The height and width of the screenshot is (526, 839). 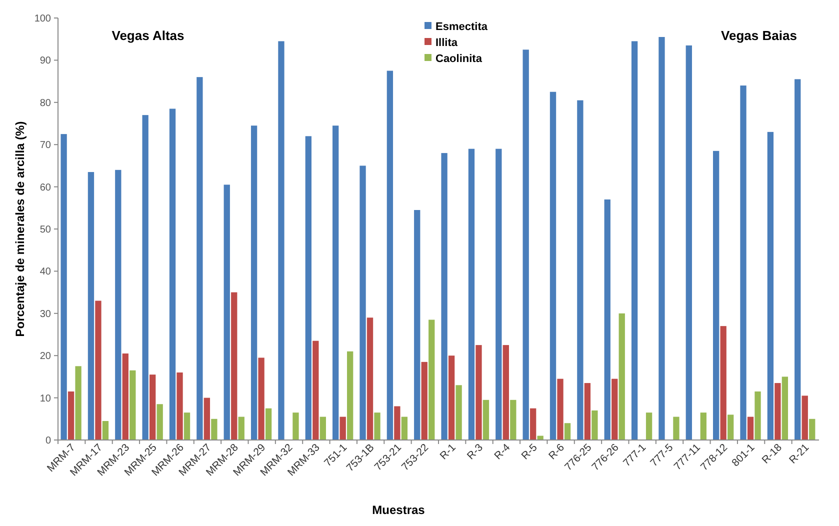 What do you see at coordinates (46, 146) in the screenshot?
I see `y-tick-label: 70` at bounding box center [46, 146].